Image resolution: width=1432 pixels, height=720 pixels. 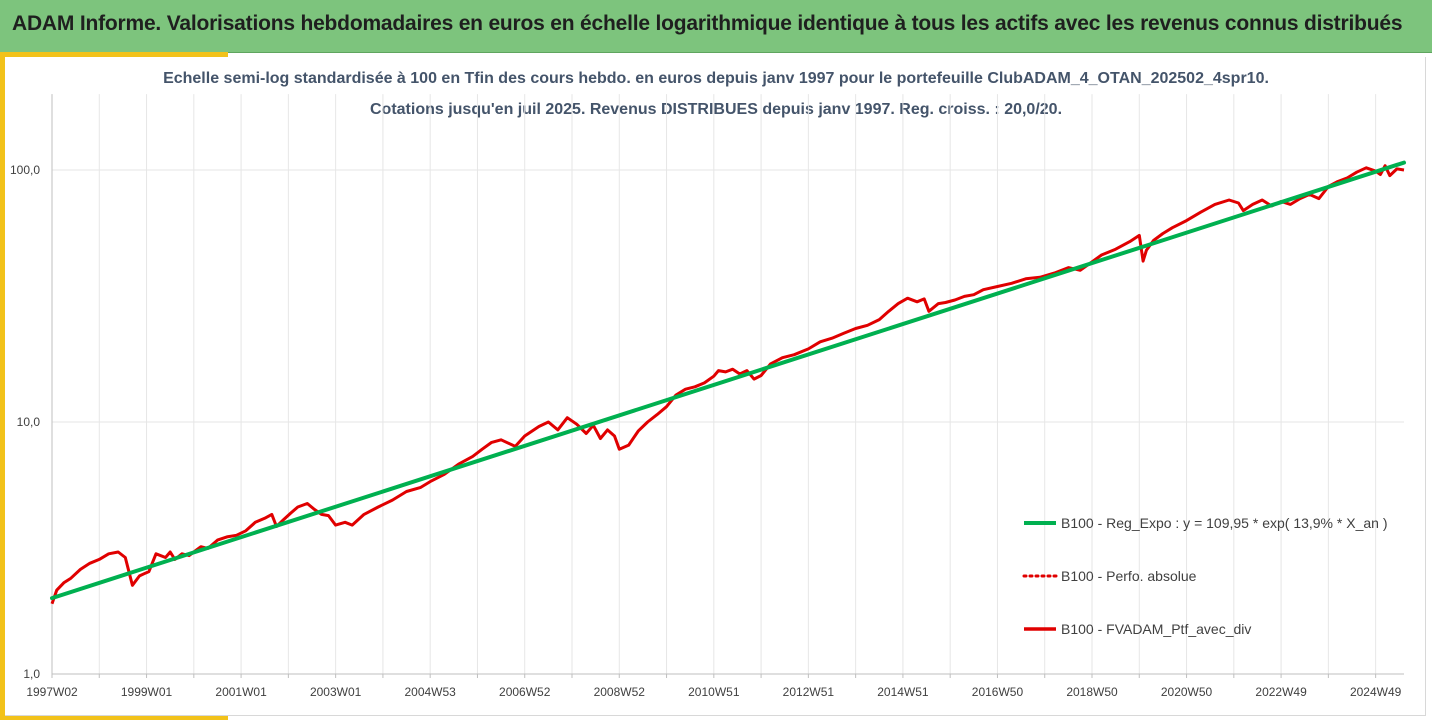 What do you see at coordinates (1092, 692) in the screenshot?
I see `x-tick-label: 2018W50` at bounding box center [1092, 692].